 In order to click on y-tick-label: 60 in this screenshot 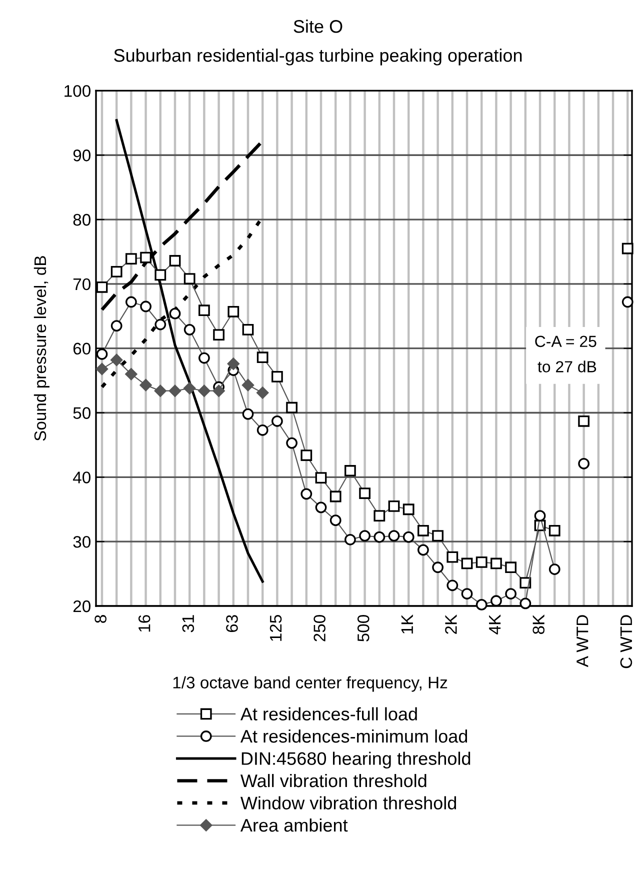, I will do `click(81, 348)`.